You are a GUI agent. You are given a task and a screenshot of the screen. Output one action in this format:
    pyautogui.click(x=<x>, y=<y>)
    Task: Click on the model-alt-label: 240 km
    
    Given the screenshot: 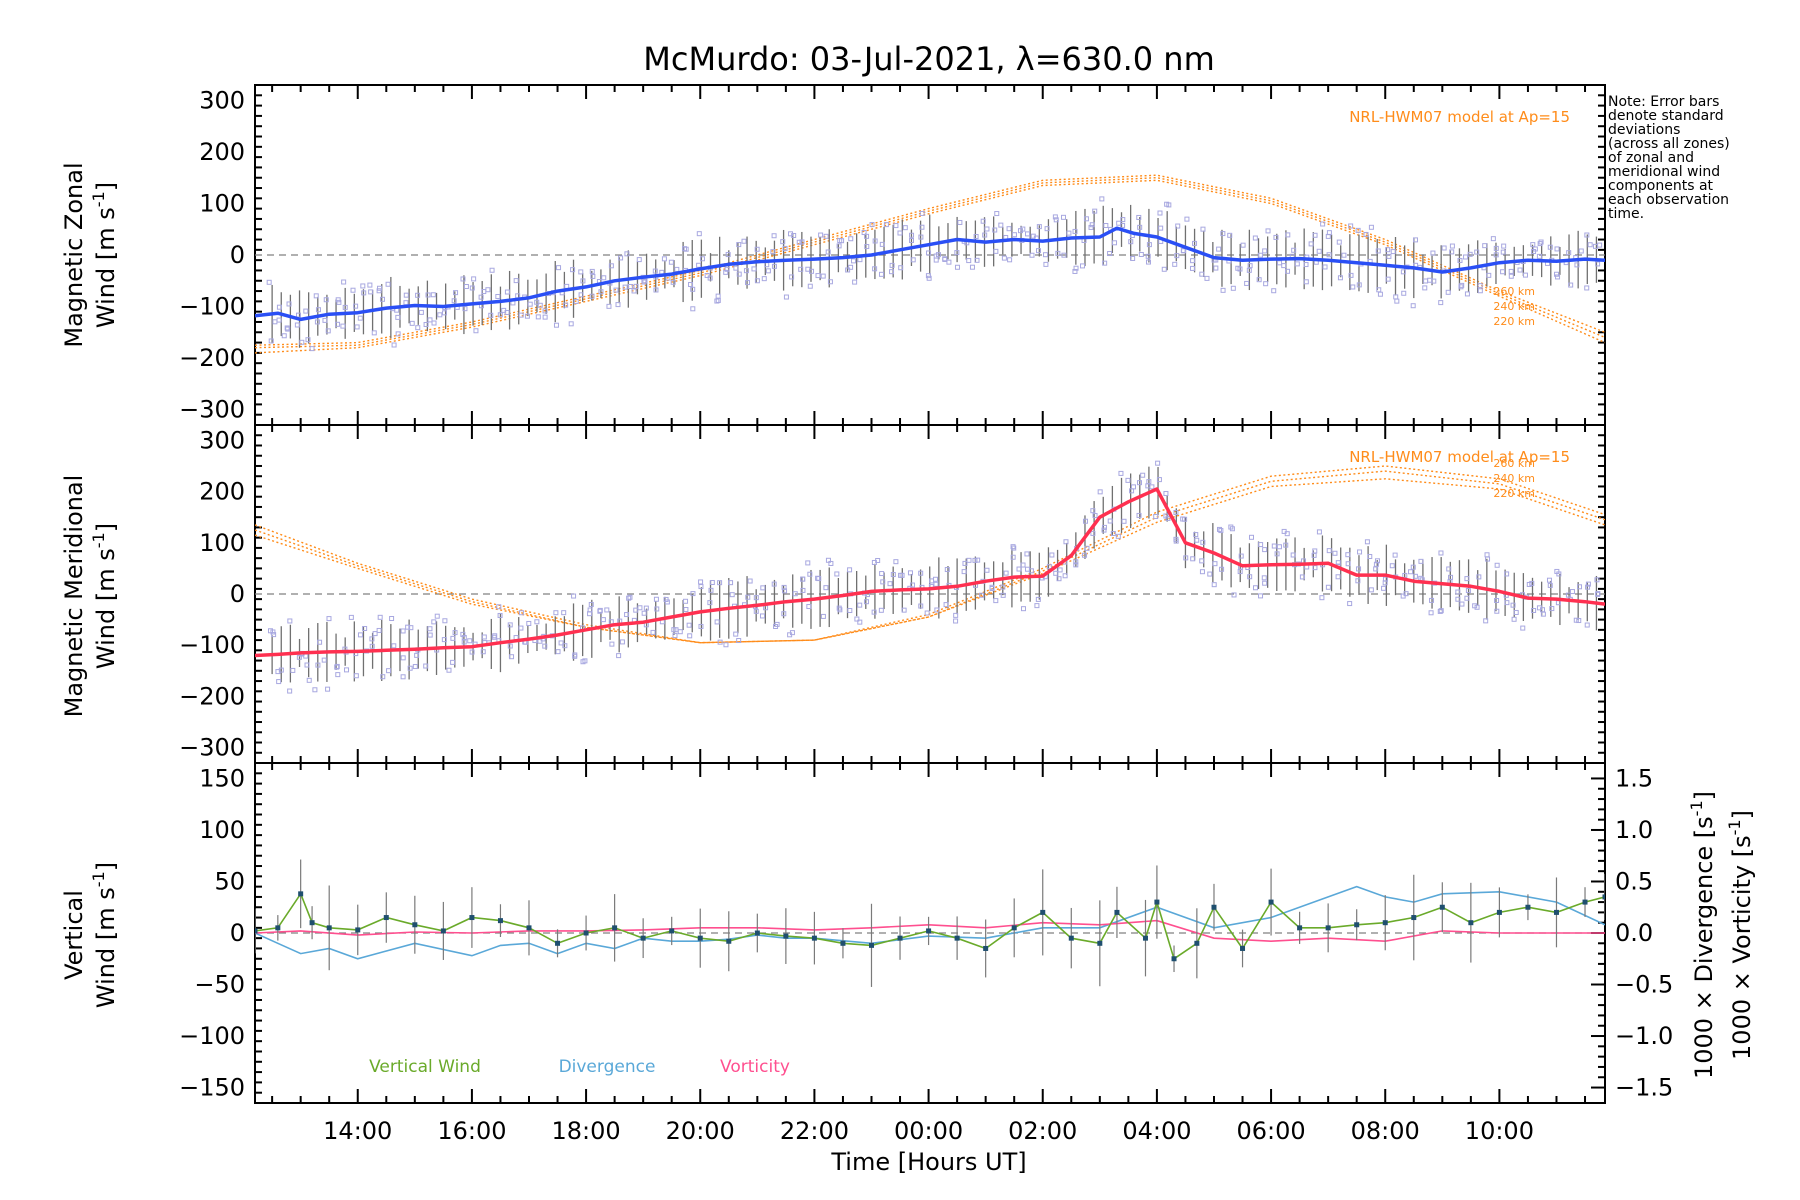 What is the action you would take?
    pyautogui.click(x=1514, y=478)
    